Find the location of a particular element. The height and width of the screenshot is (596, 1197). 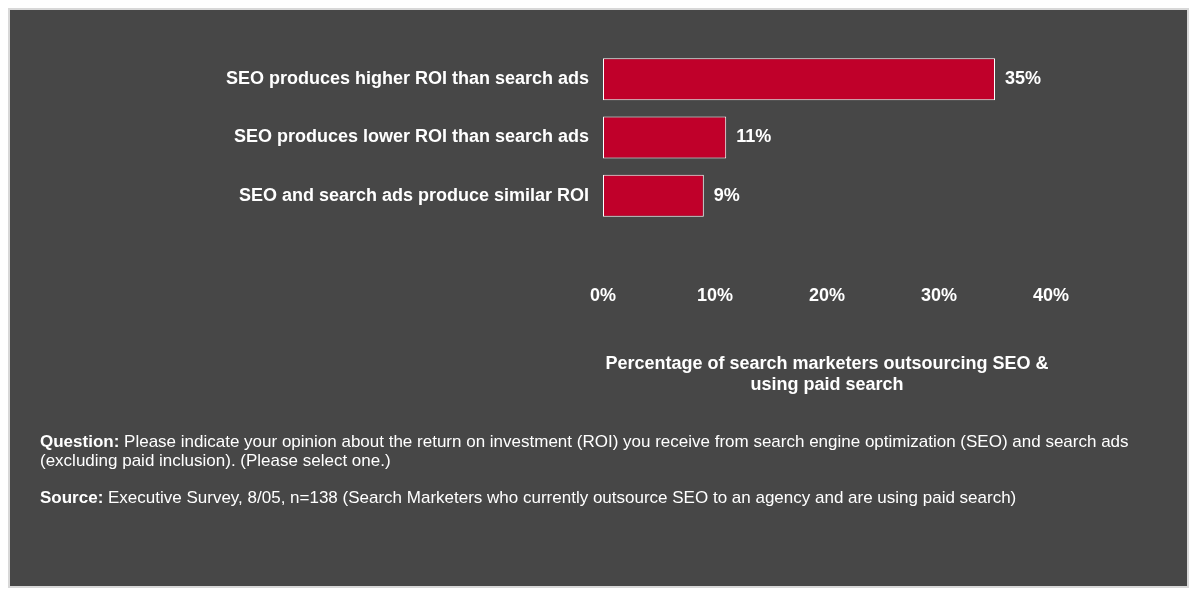

x-tick-label: 30% is located at coordinates (939, 294).